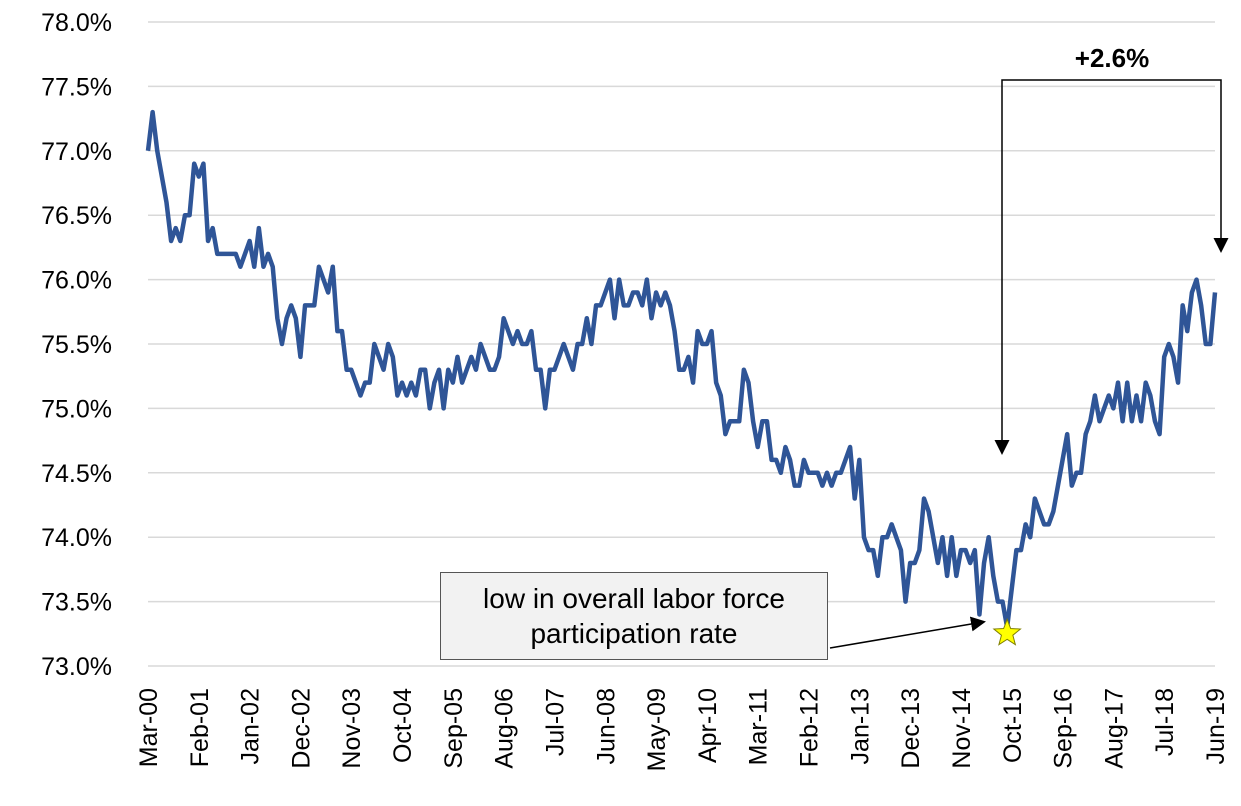  I want to click on x-tick-label: Jul-18, so click(1165, 722).